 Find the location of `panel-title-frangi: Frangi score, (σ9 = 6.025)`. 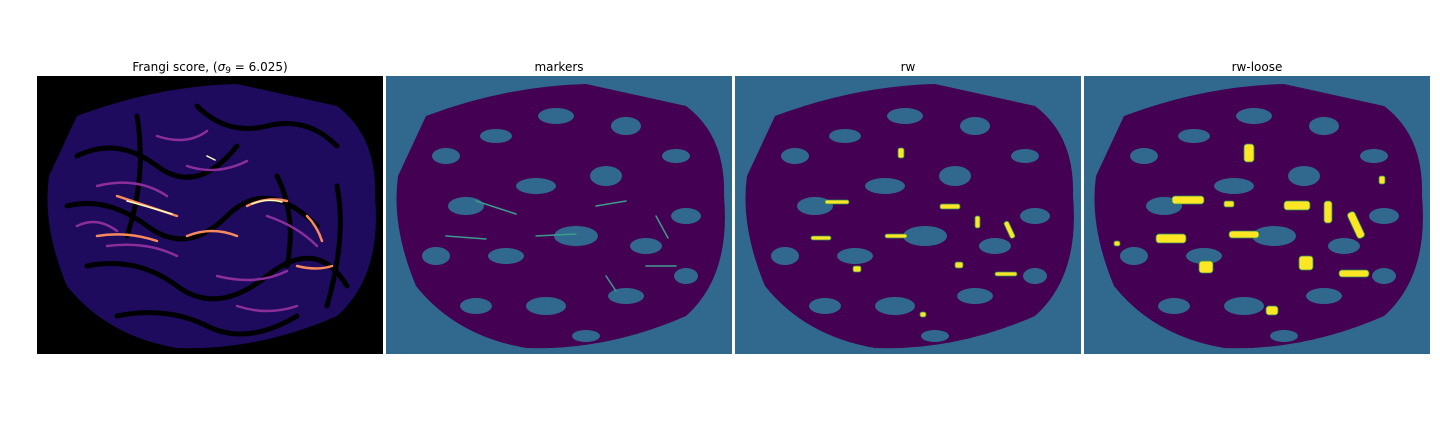

panel-title-frangi: Frangi score, (σ9 = 6.025) is located at coordinates (210, 68).